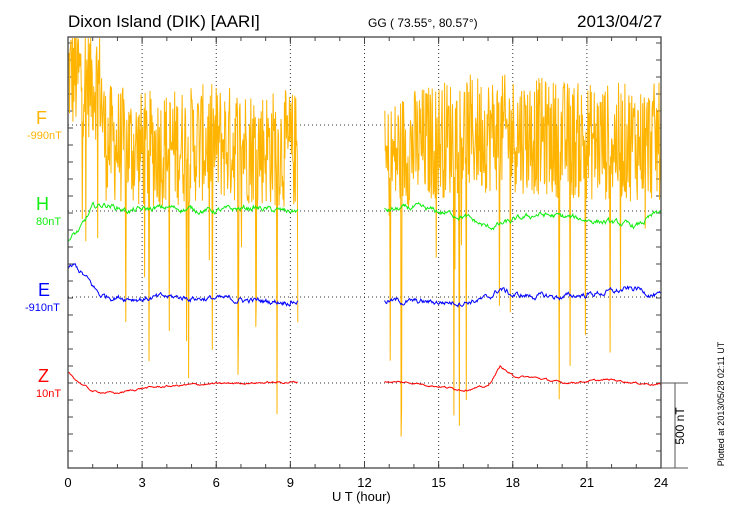 Image resolution: width=730 pixels, height=520 pixels. I want to click on coordinates: GG ( 73.55°, 80.57°), so click(423, 23).